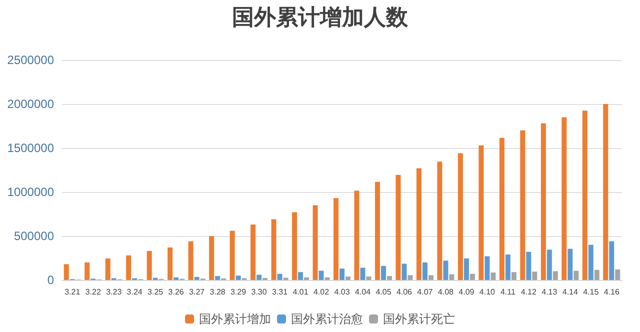 Image resolution: width=640 pixels, height=332 pixels. What do you see at coordinates (50, 280) in the screenshot?
I see `y-tick-label: 0` at bounding box center [50, 280].